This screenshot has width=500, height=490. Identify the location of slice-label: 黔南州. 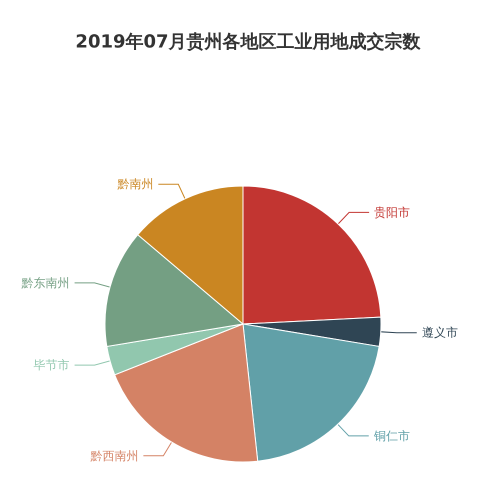
(135, 184).